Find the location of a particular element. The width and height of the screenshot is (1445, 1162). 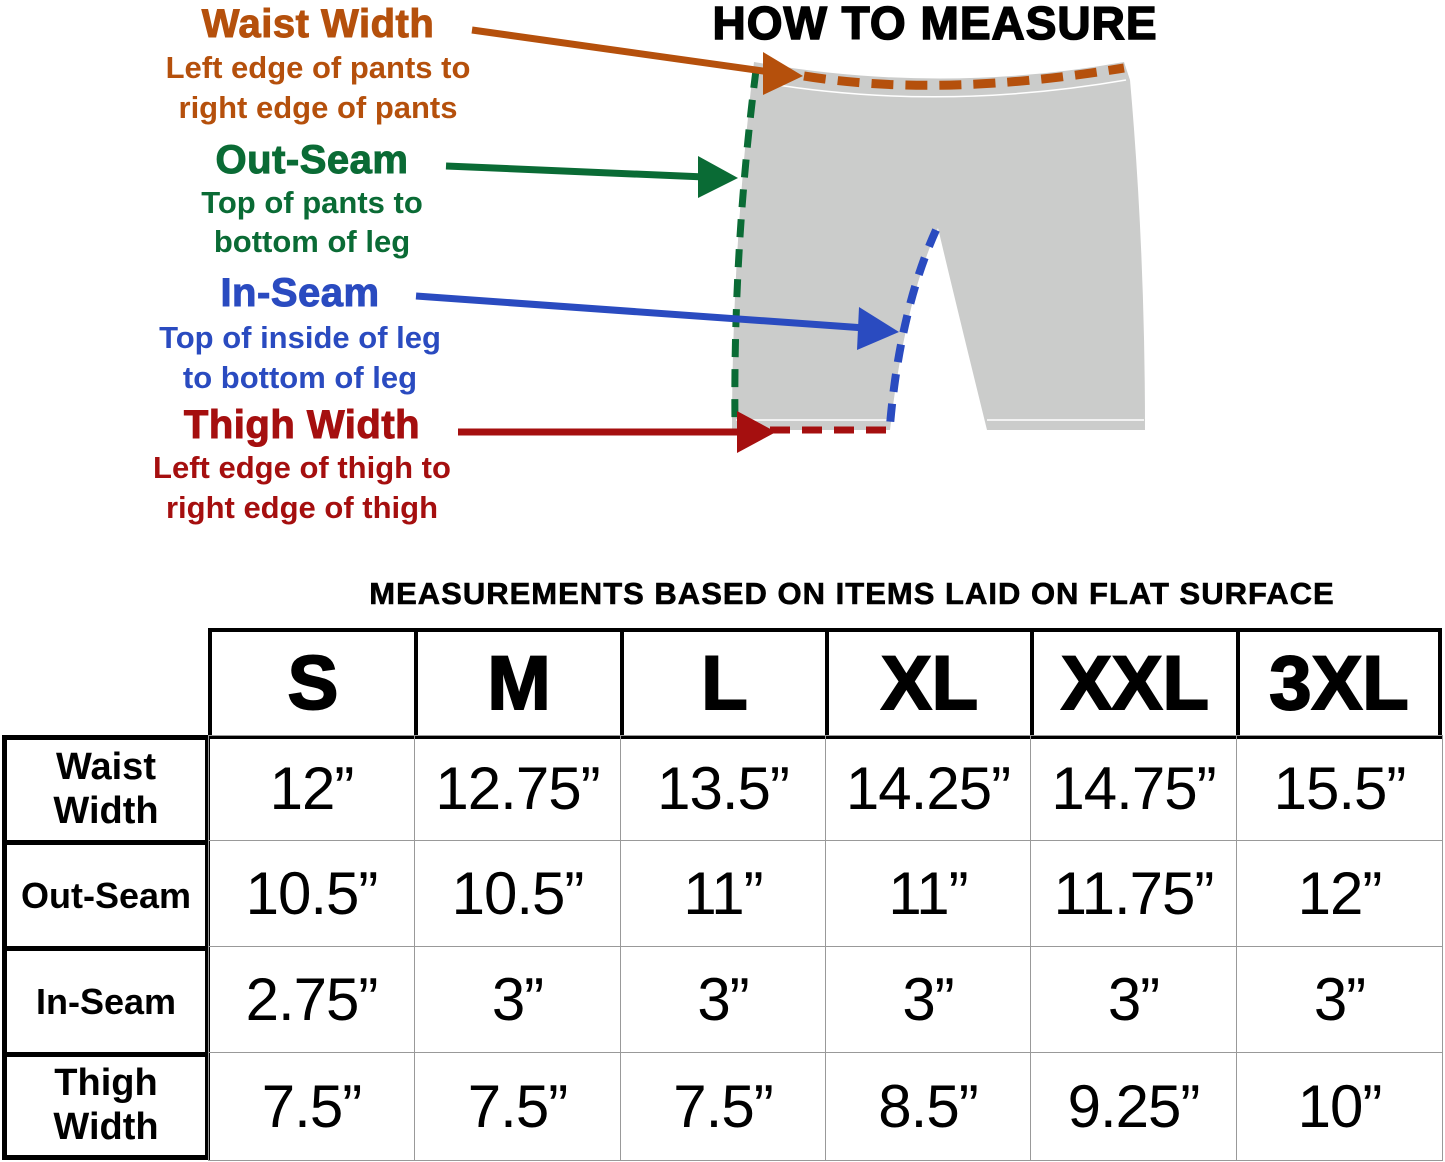

measurement-cell: 9.25” is located at coordinates (1133, 1106).